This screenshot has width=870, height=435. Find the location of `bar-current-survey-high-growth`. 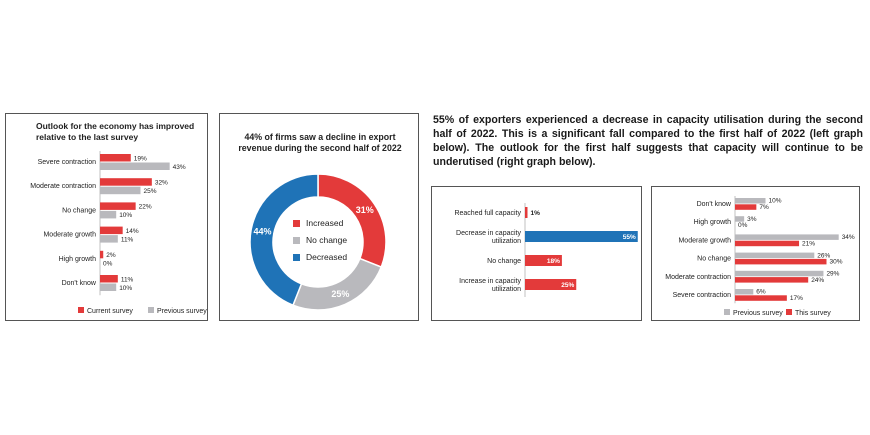

bar-current-survey-high-growth is located at coordinates (102, 254).